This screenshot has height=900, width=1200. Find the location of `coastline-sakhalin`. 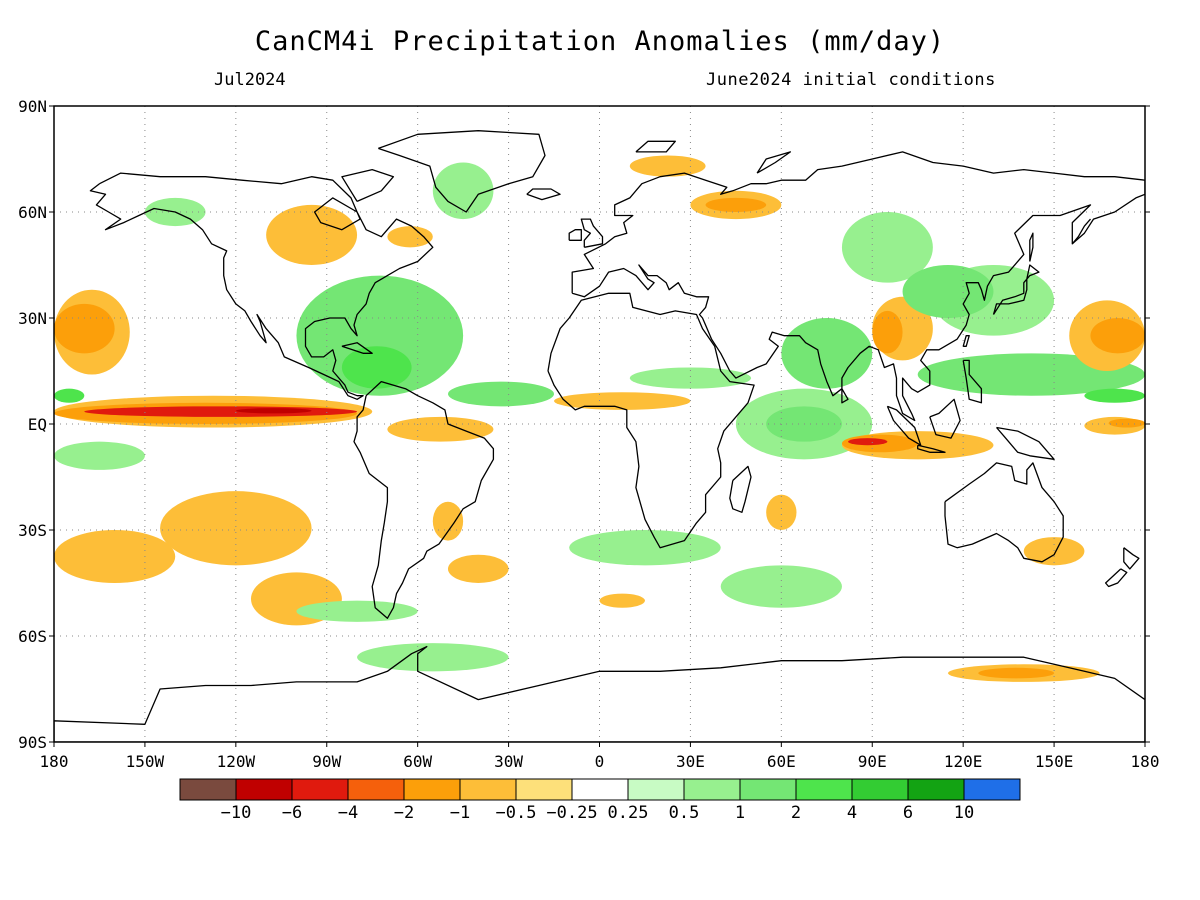

coastline-sakhalin is located at coordinates (1031, 247).